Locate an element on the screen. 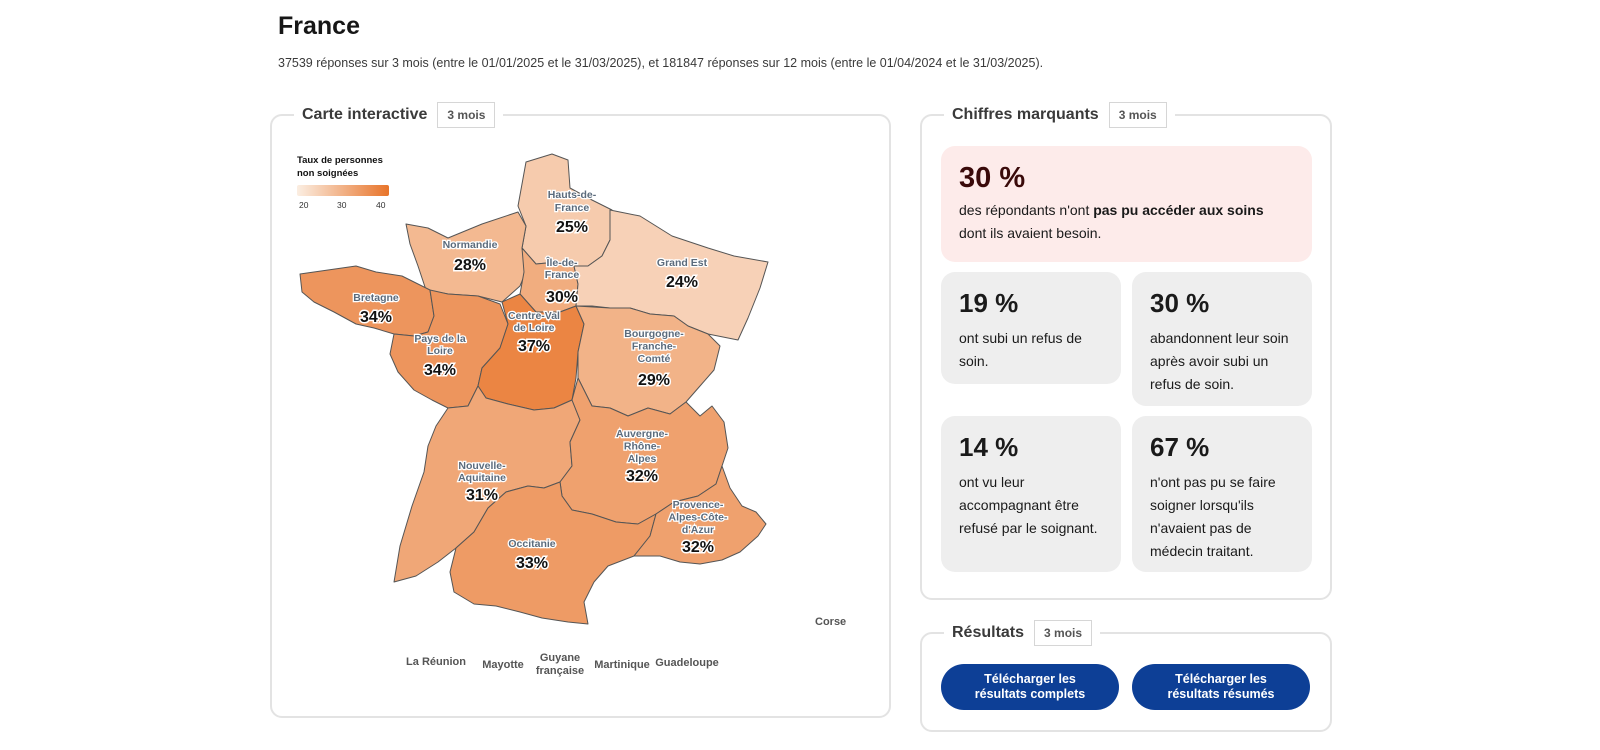  stat-value-medecin: 67 % is located at coordinates (1180, 447).